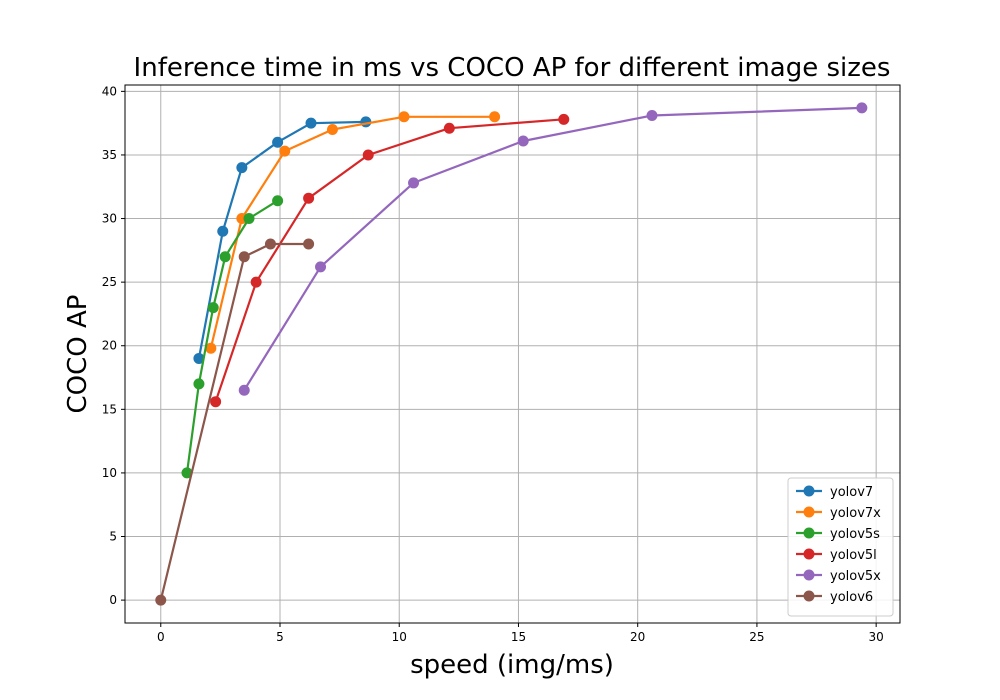  What do you see at coordinates (109, 155) in the screenshot?
I see `y-tick-label: 35` at bounding box center [109, 155].